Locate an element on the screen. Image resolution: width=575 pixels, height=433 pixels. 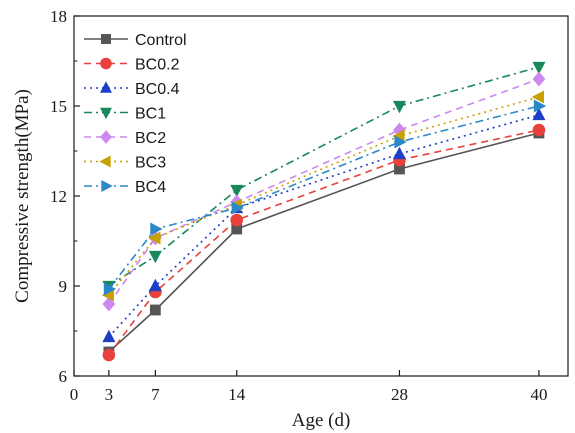
legend-label: BC0.4 is located at coordinates (157, 89).